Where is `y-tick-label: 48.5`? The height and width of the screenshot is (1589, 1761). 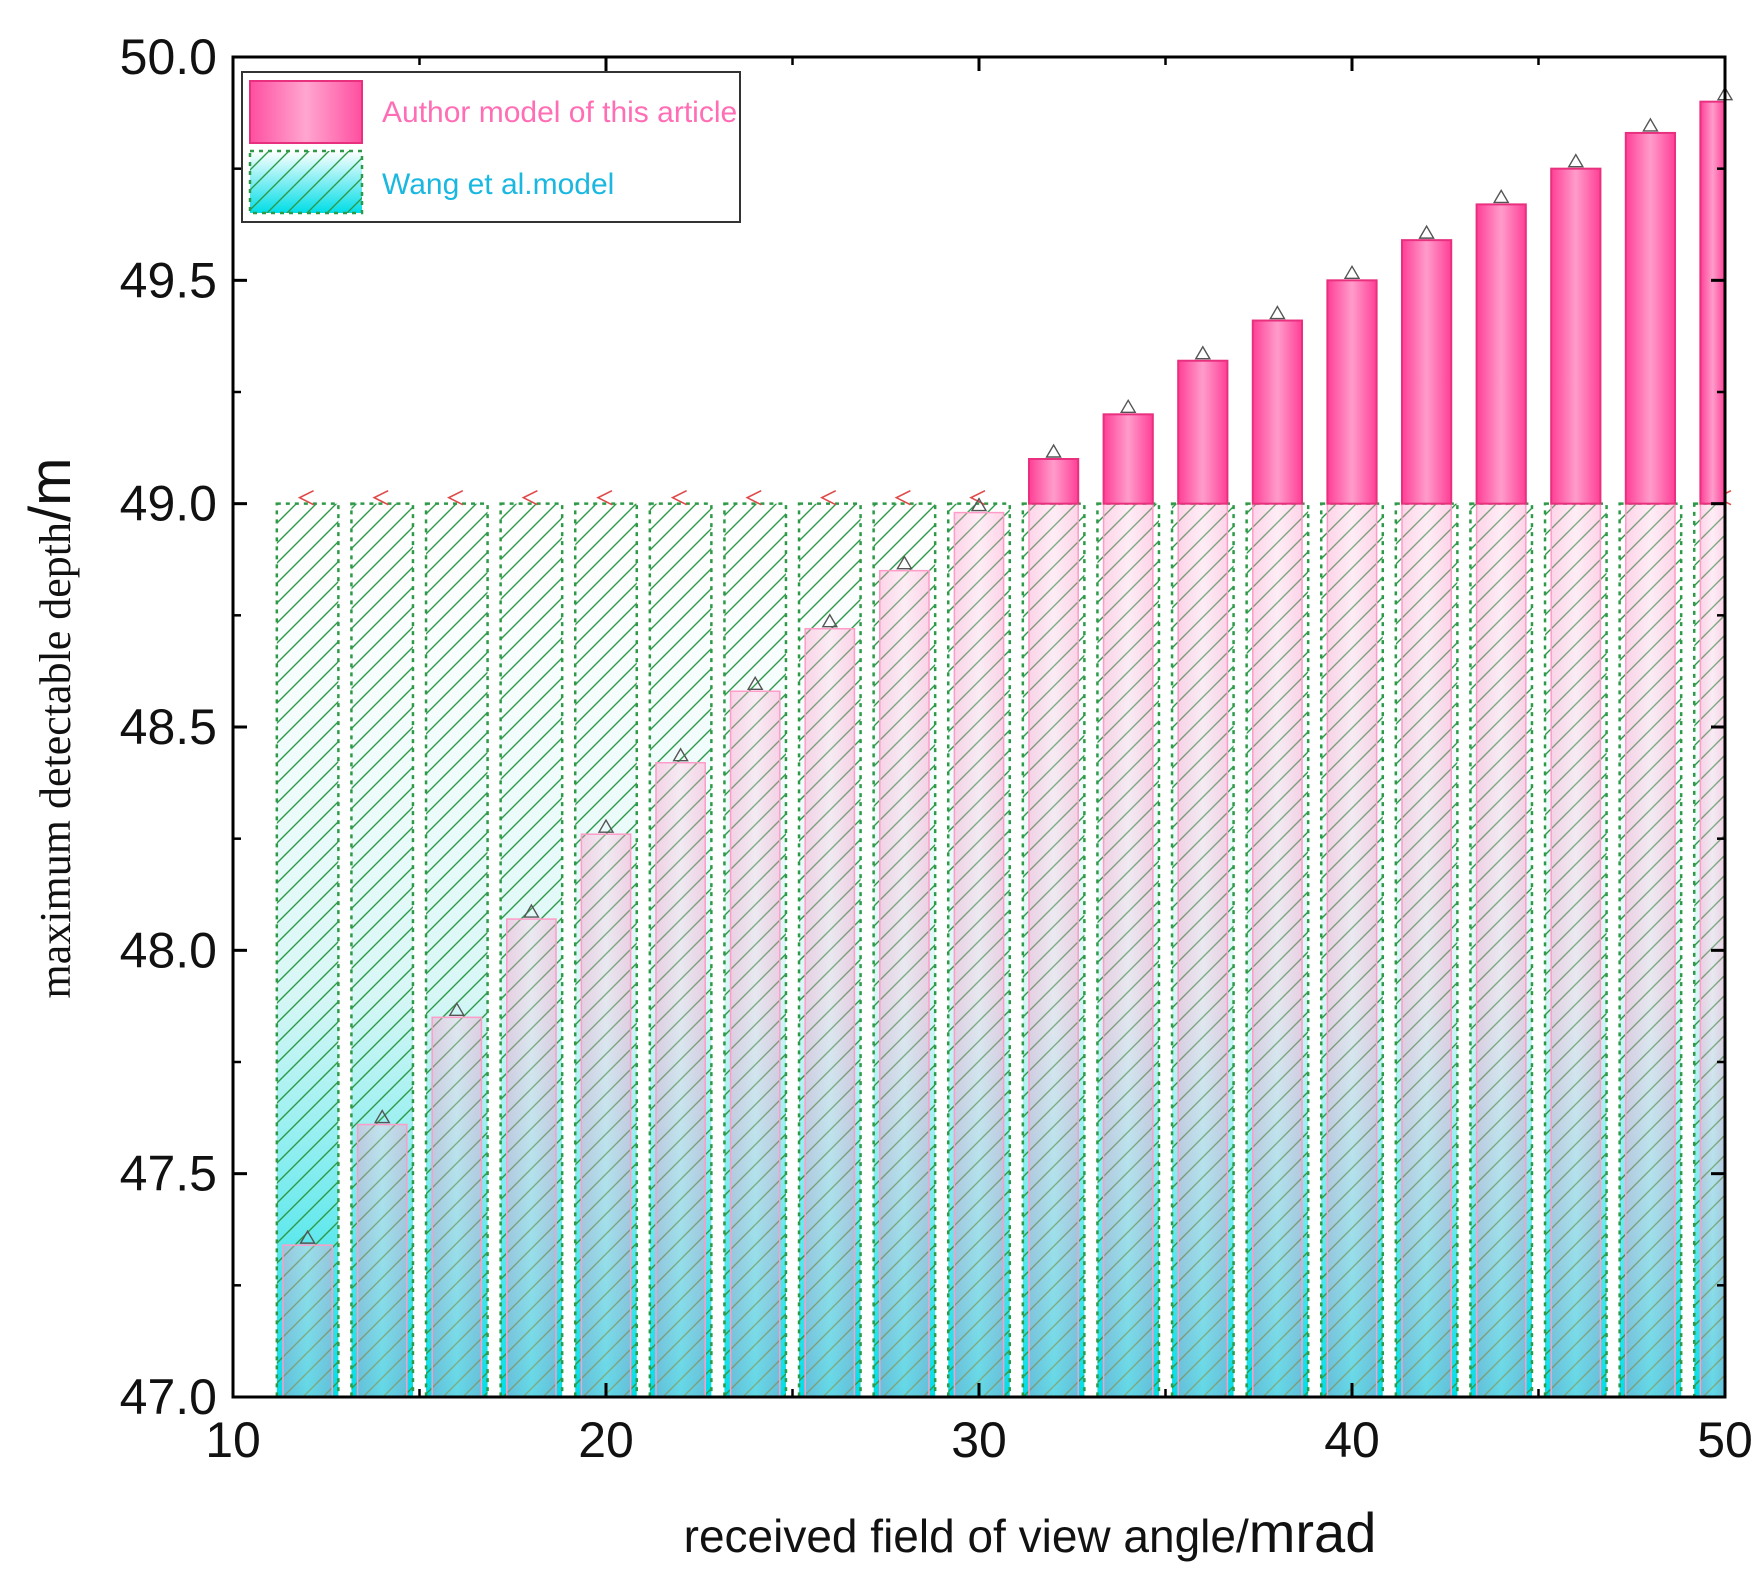
y-tick-label: 48.5 is located at coordinates (168, 727).